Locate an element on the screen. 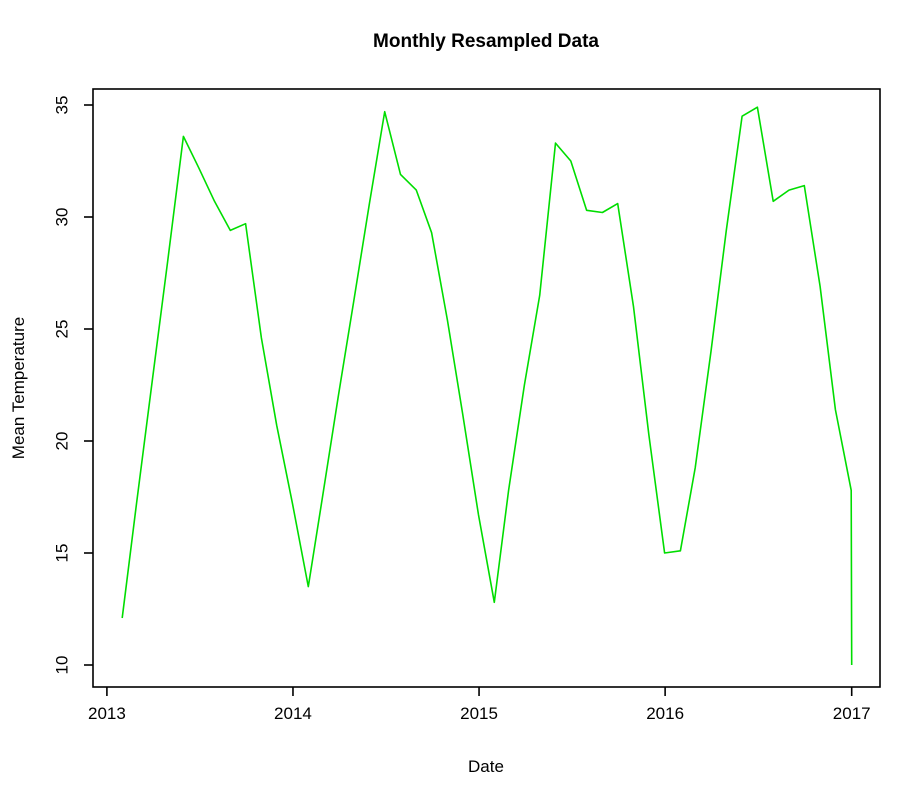  y-tick-label: 20 is located at coordinates (62, 441).